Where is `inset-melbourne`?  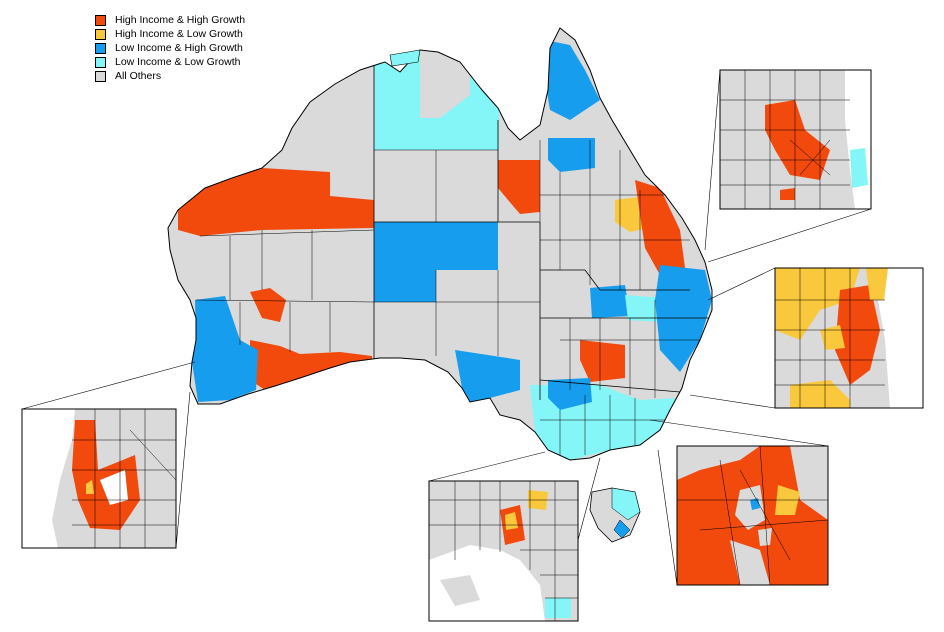
inset-melbourne is located at coordinates (503, 551).